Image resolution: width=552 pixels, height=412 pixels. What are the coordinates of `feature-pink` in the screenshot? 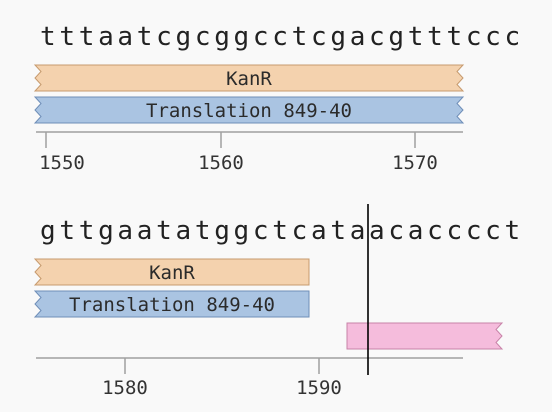 It's located at (425, 336).